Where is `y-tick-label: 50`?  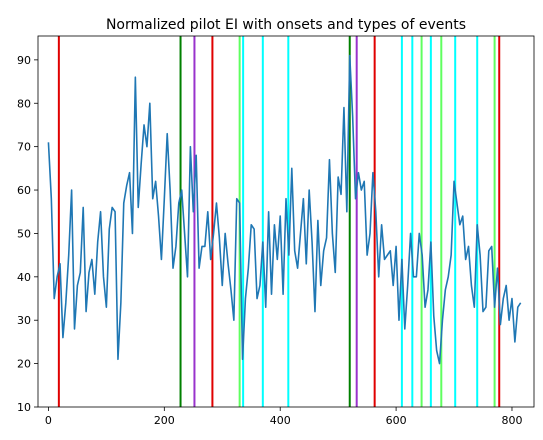
y-tick-label: 50 is located at coordinates (24, 233).